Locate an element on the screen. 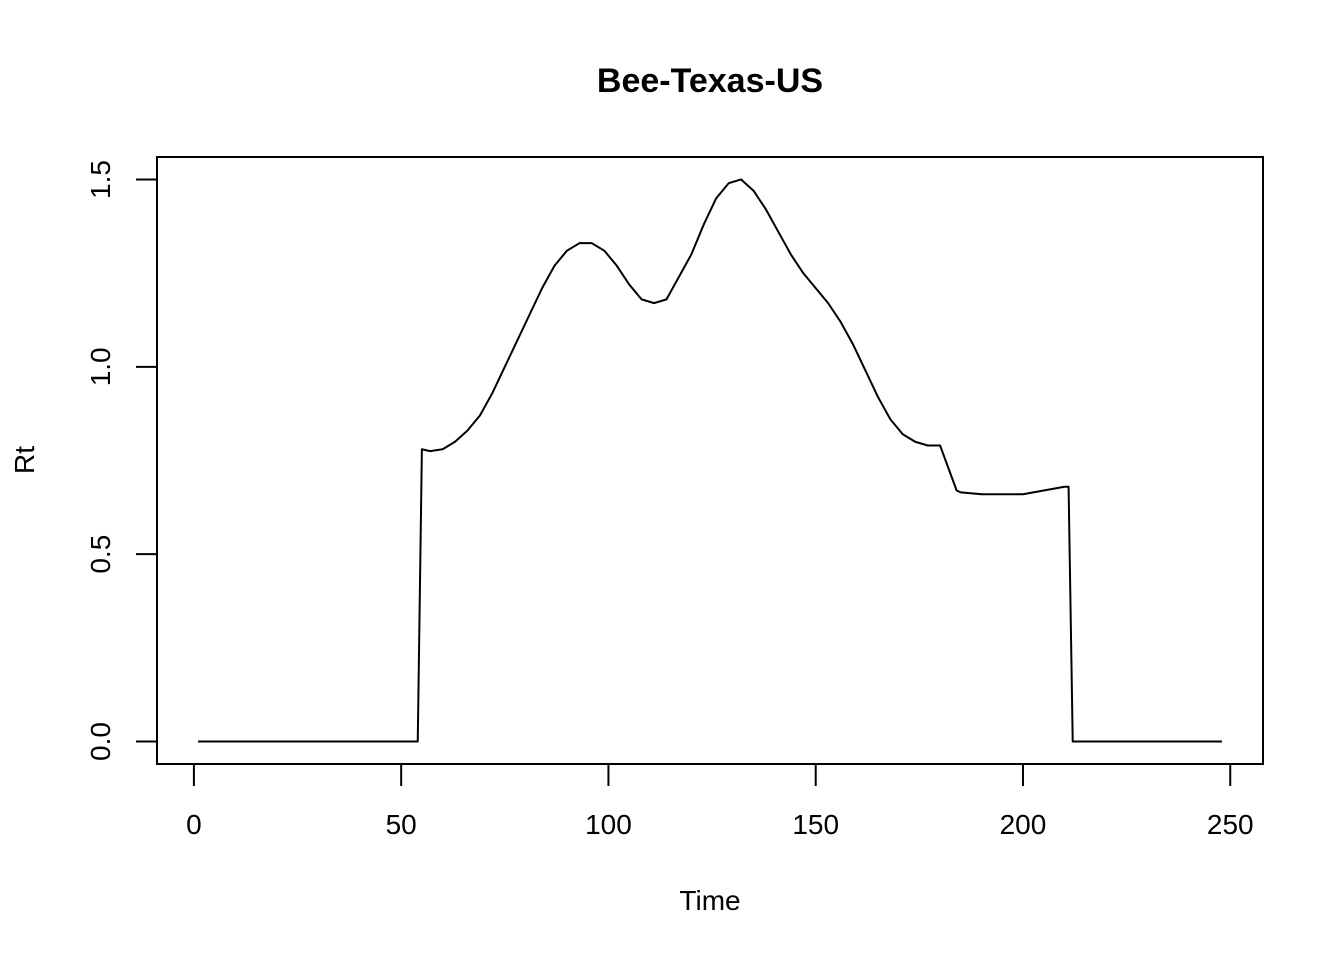  y-tick-label: 1.5 is located at coordinates (100, 179).